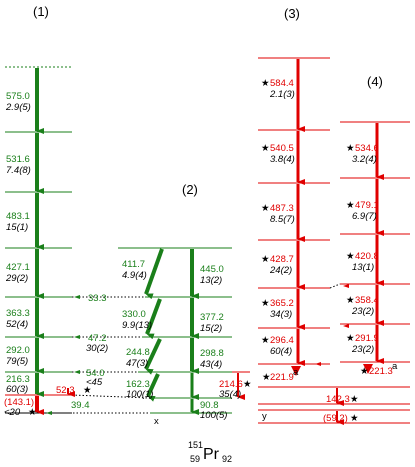  Describe the element at coordinates (227, 459) in the screenshot. I see `neutron-number: 92` at that location.